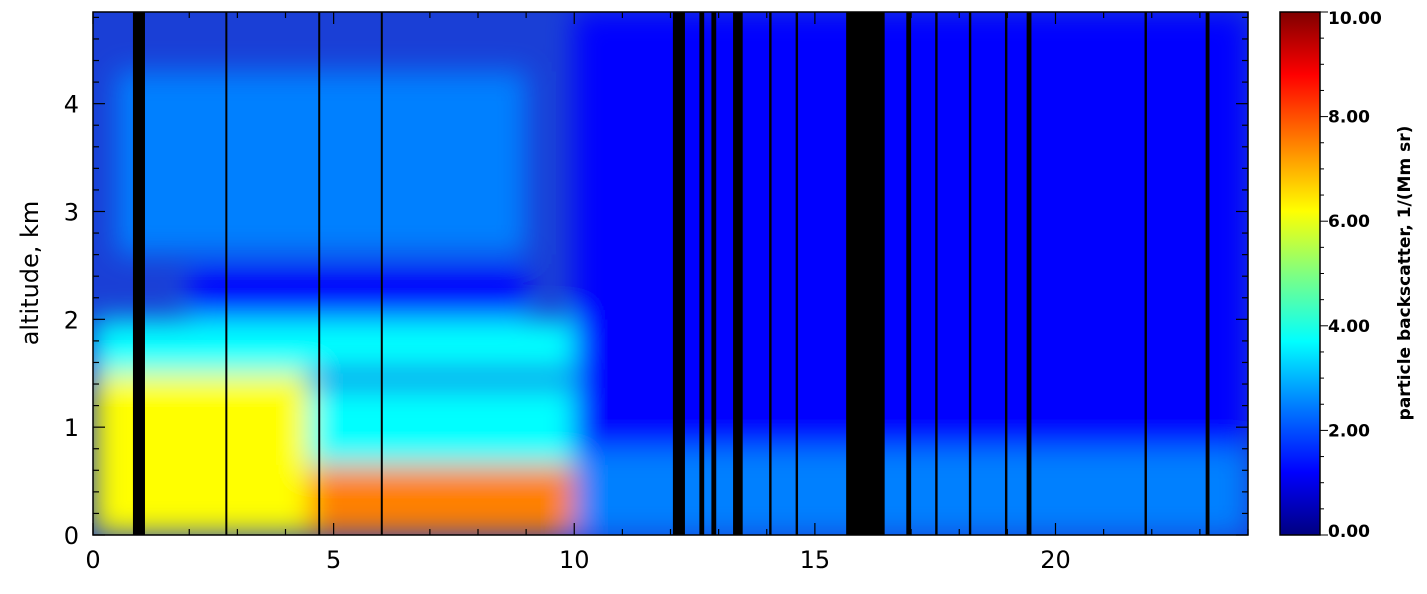 Image resolution: width=1427 pixels, height=594 pixels. I want to click on colorbar-tick-label: 2.00, so click(1349, 431).